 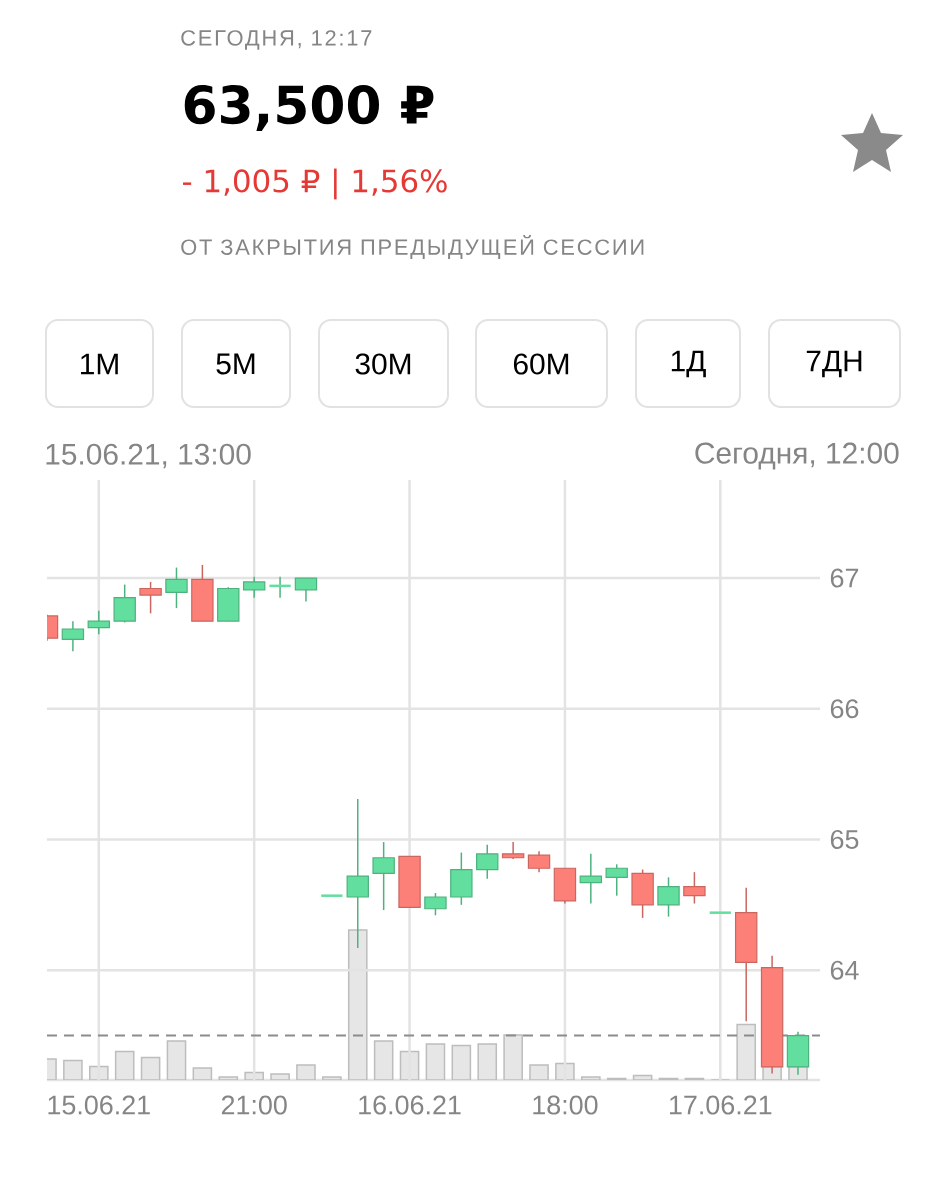 I want to click on x-tick-label: 17.06.21, so click(x=721, y=1105).